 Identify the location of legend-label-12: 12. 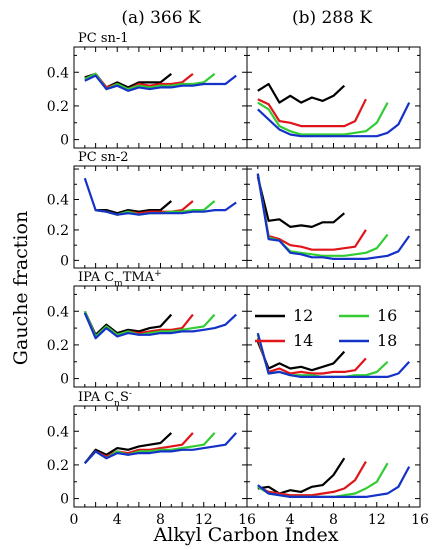
(303, 315).